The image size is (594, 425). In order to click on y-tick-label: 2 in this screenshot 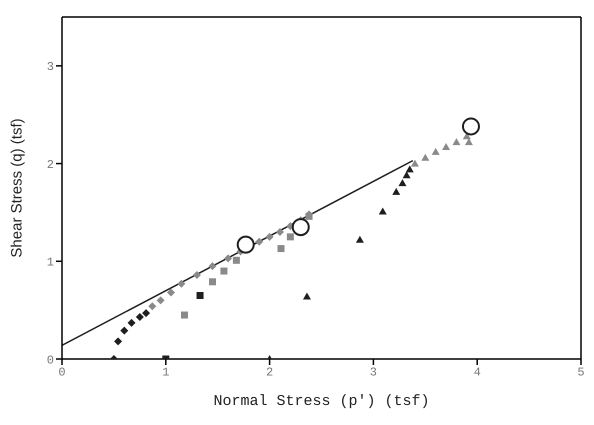, I will do `click(50, 165)`.